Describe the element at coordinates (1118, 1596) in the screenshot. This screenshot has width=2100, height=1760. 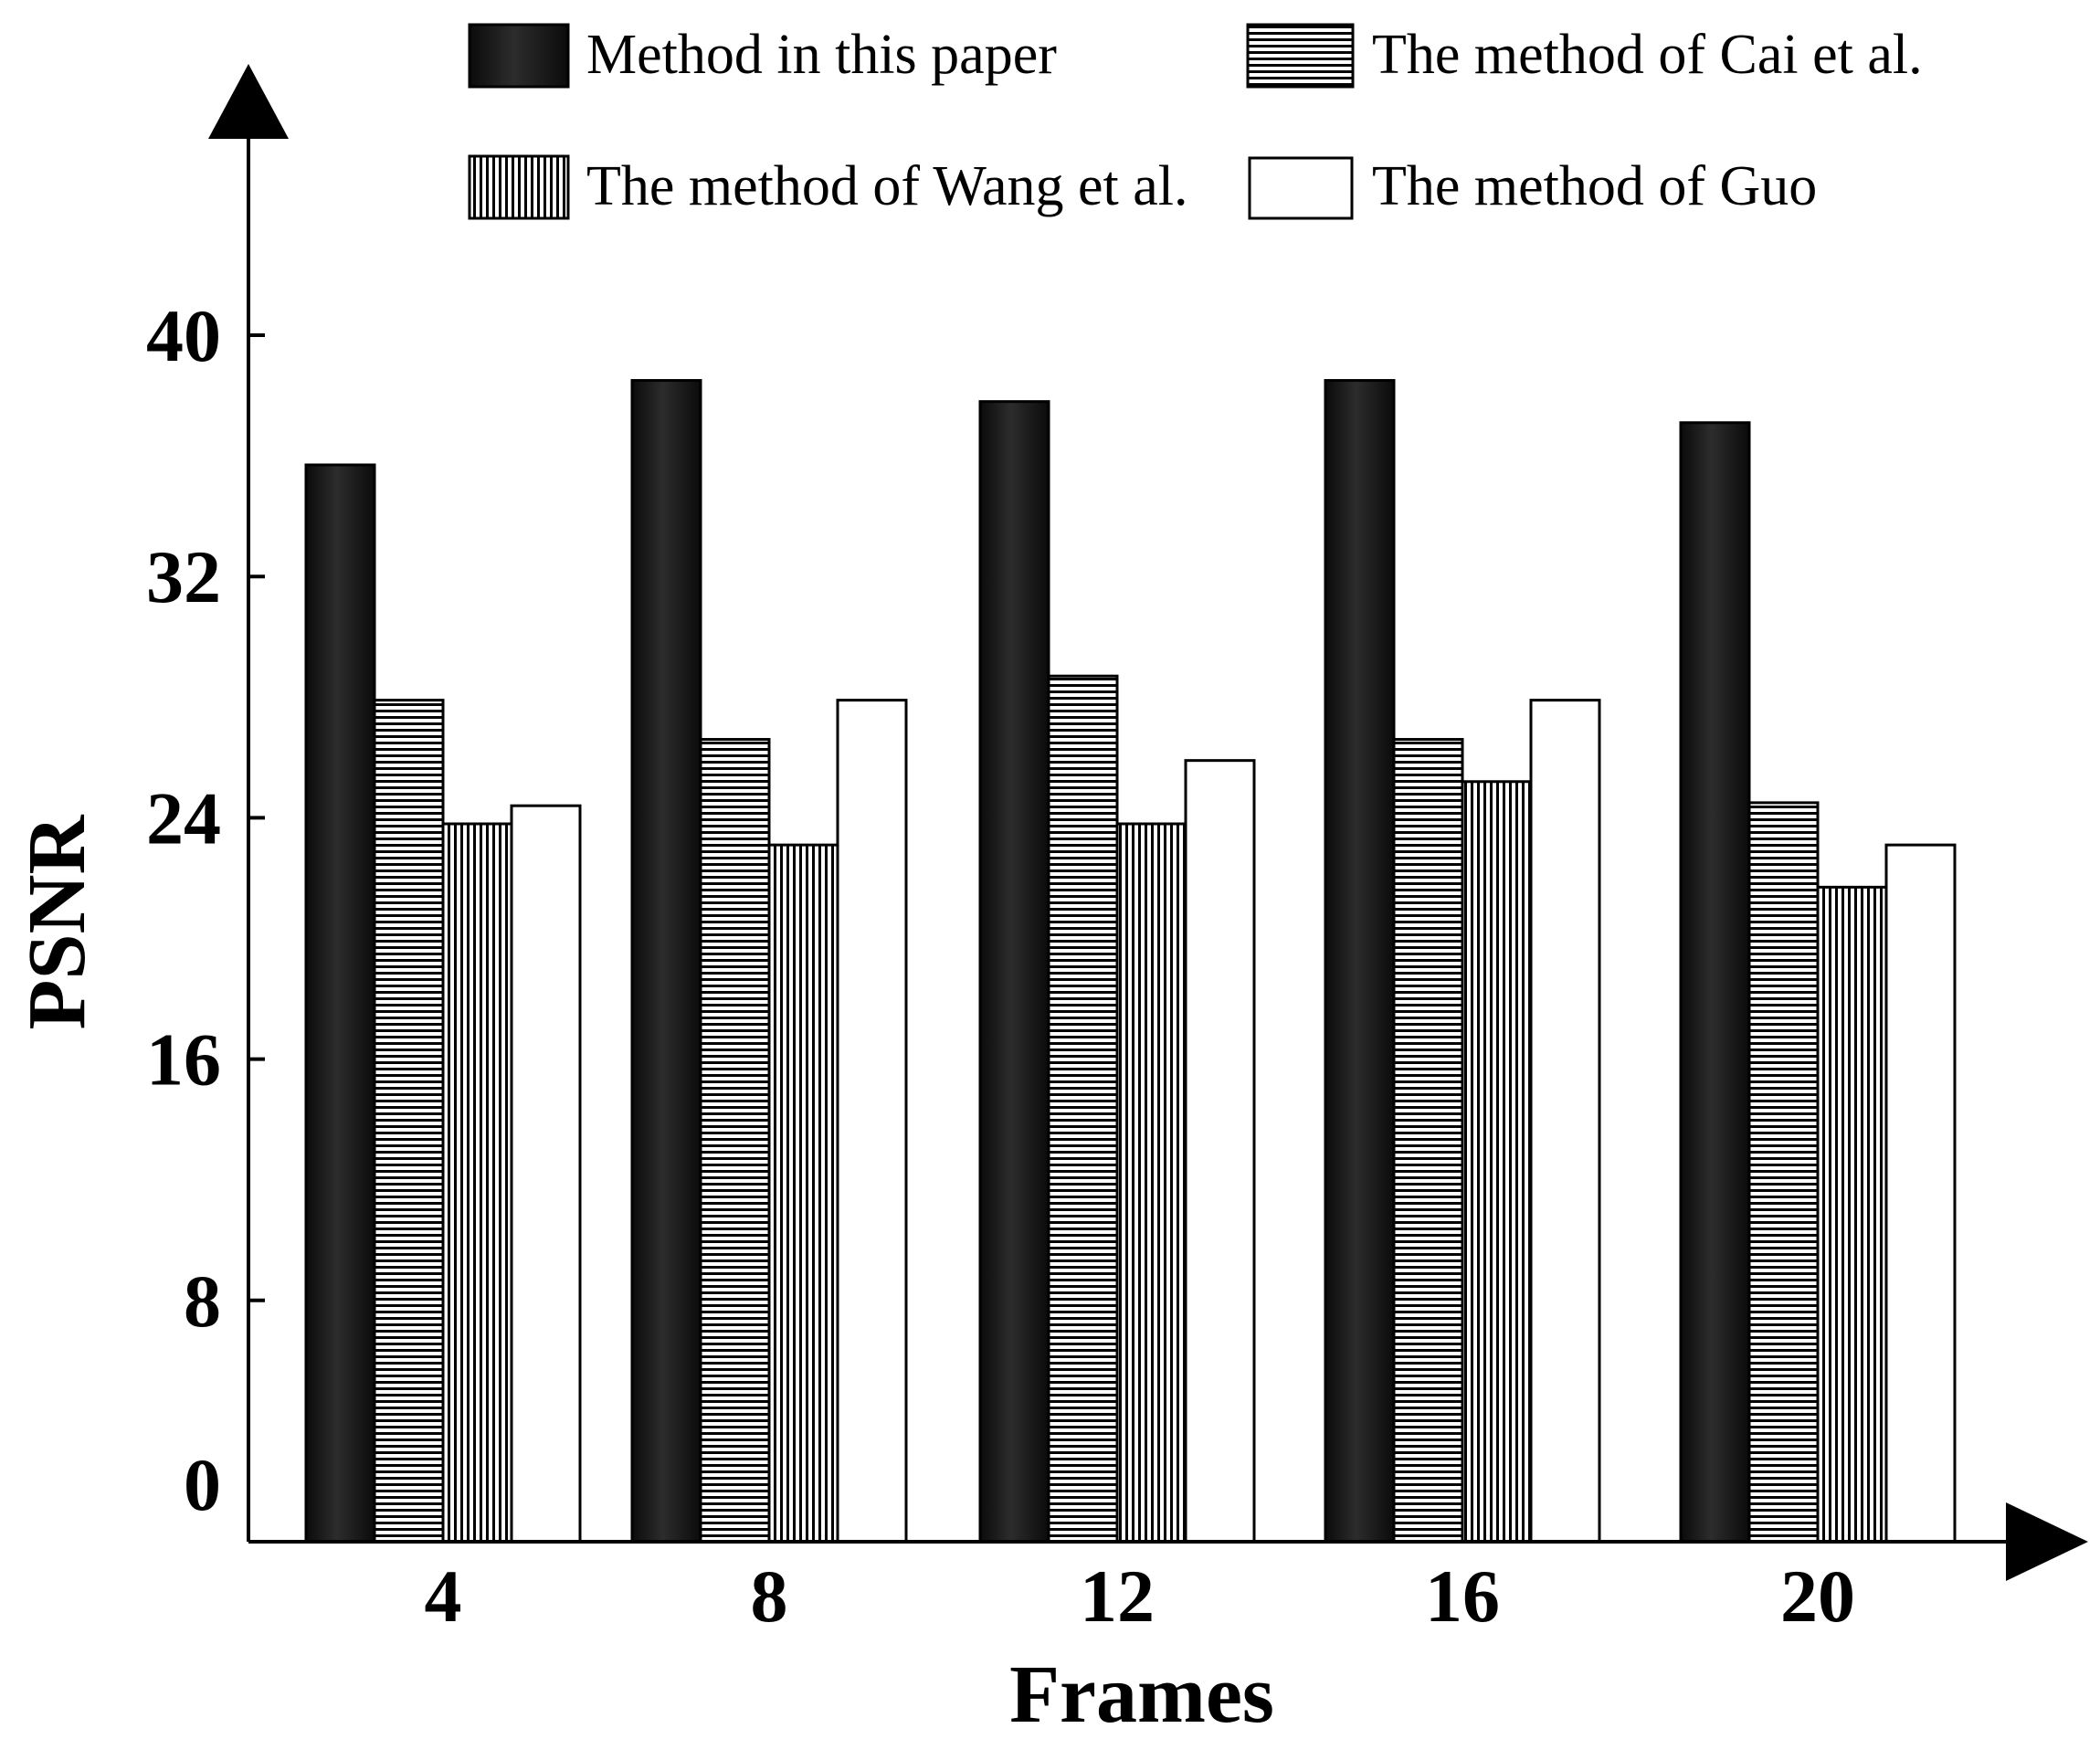
I see `x-tick-label: 12` at that location.